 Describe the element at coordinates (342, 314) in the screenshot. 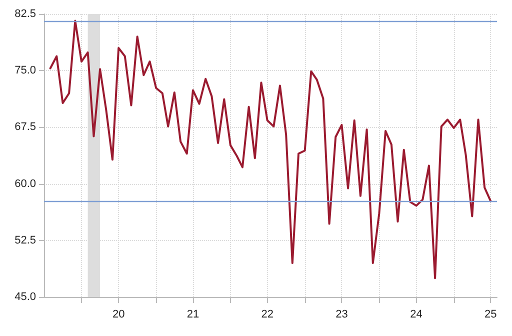

I see `x-tick-label: 23` at that location.